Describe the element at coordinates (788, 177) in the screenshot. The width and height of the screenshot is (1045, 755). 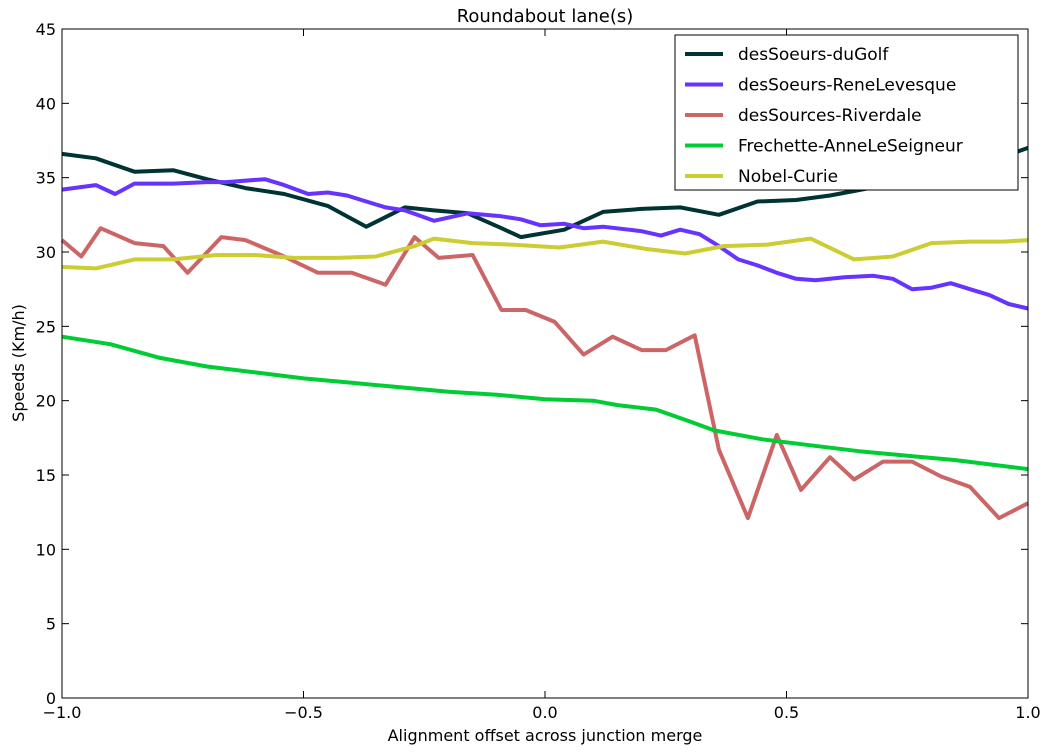
I see `legend-label: Nobel-Curie` at that location.